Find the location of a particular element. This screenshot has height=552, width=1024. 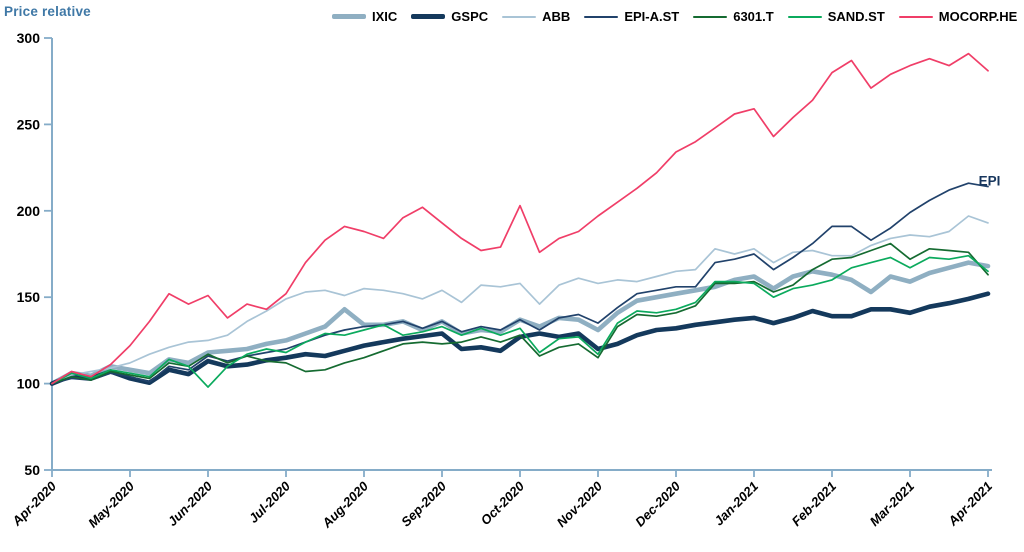

x-tick-label: Aug-2020 is located at coordinates (344, 504).